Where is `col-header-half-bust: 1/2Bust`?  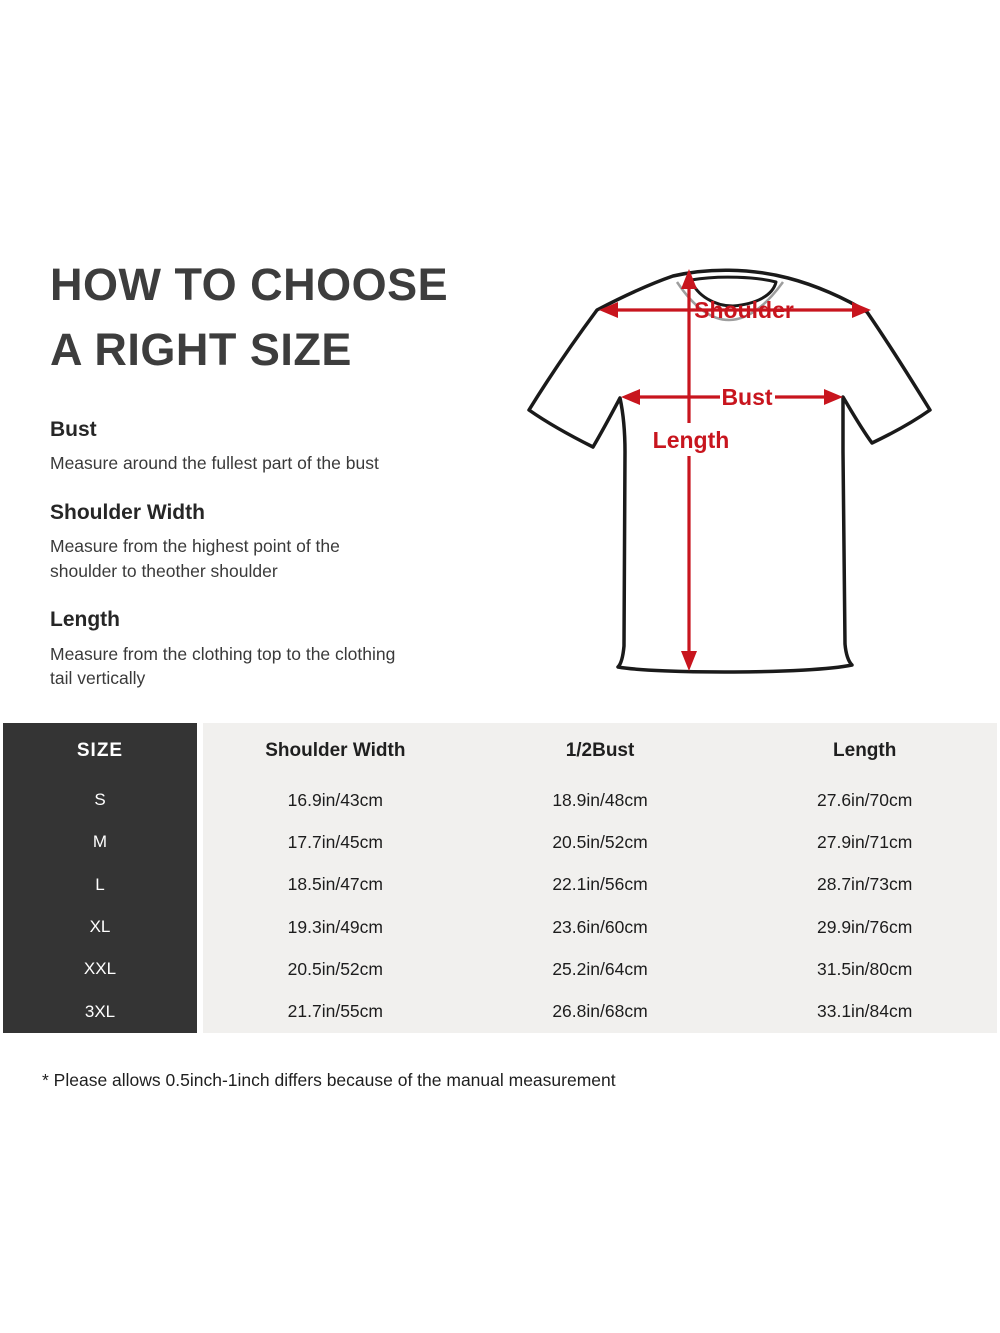 col-header-half-bust: 1/2Bust is located at coordinates (600, 750).